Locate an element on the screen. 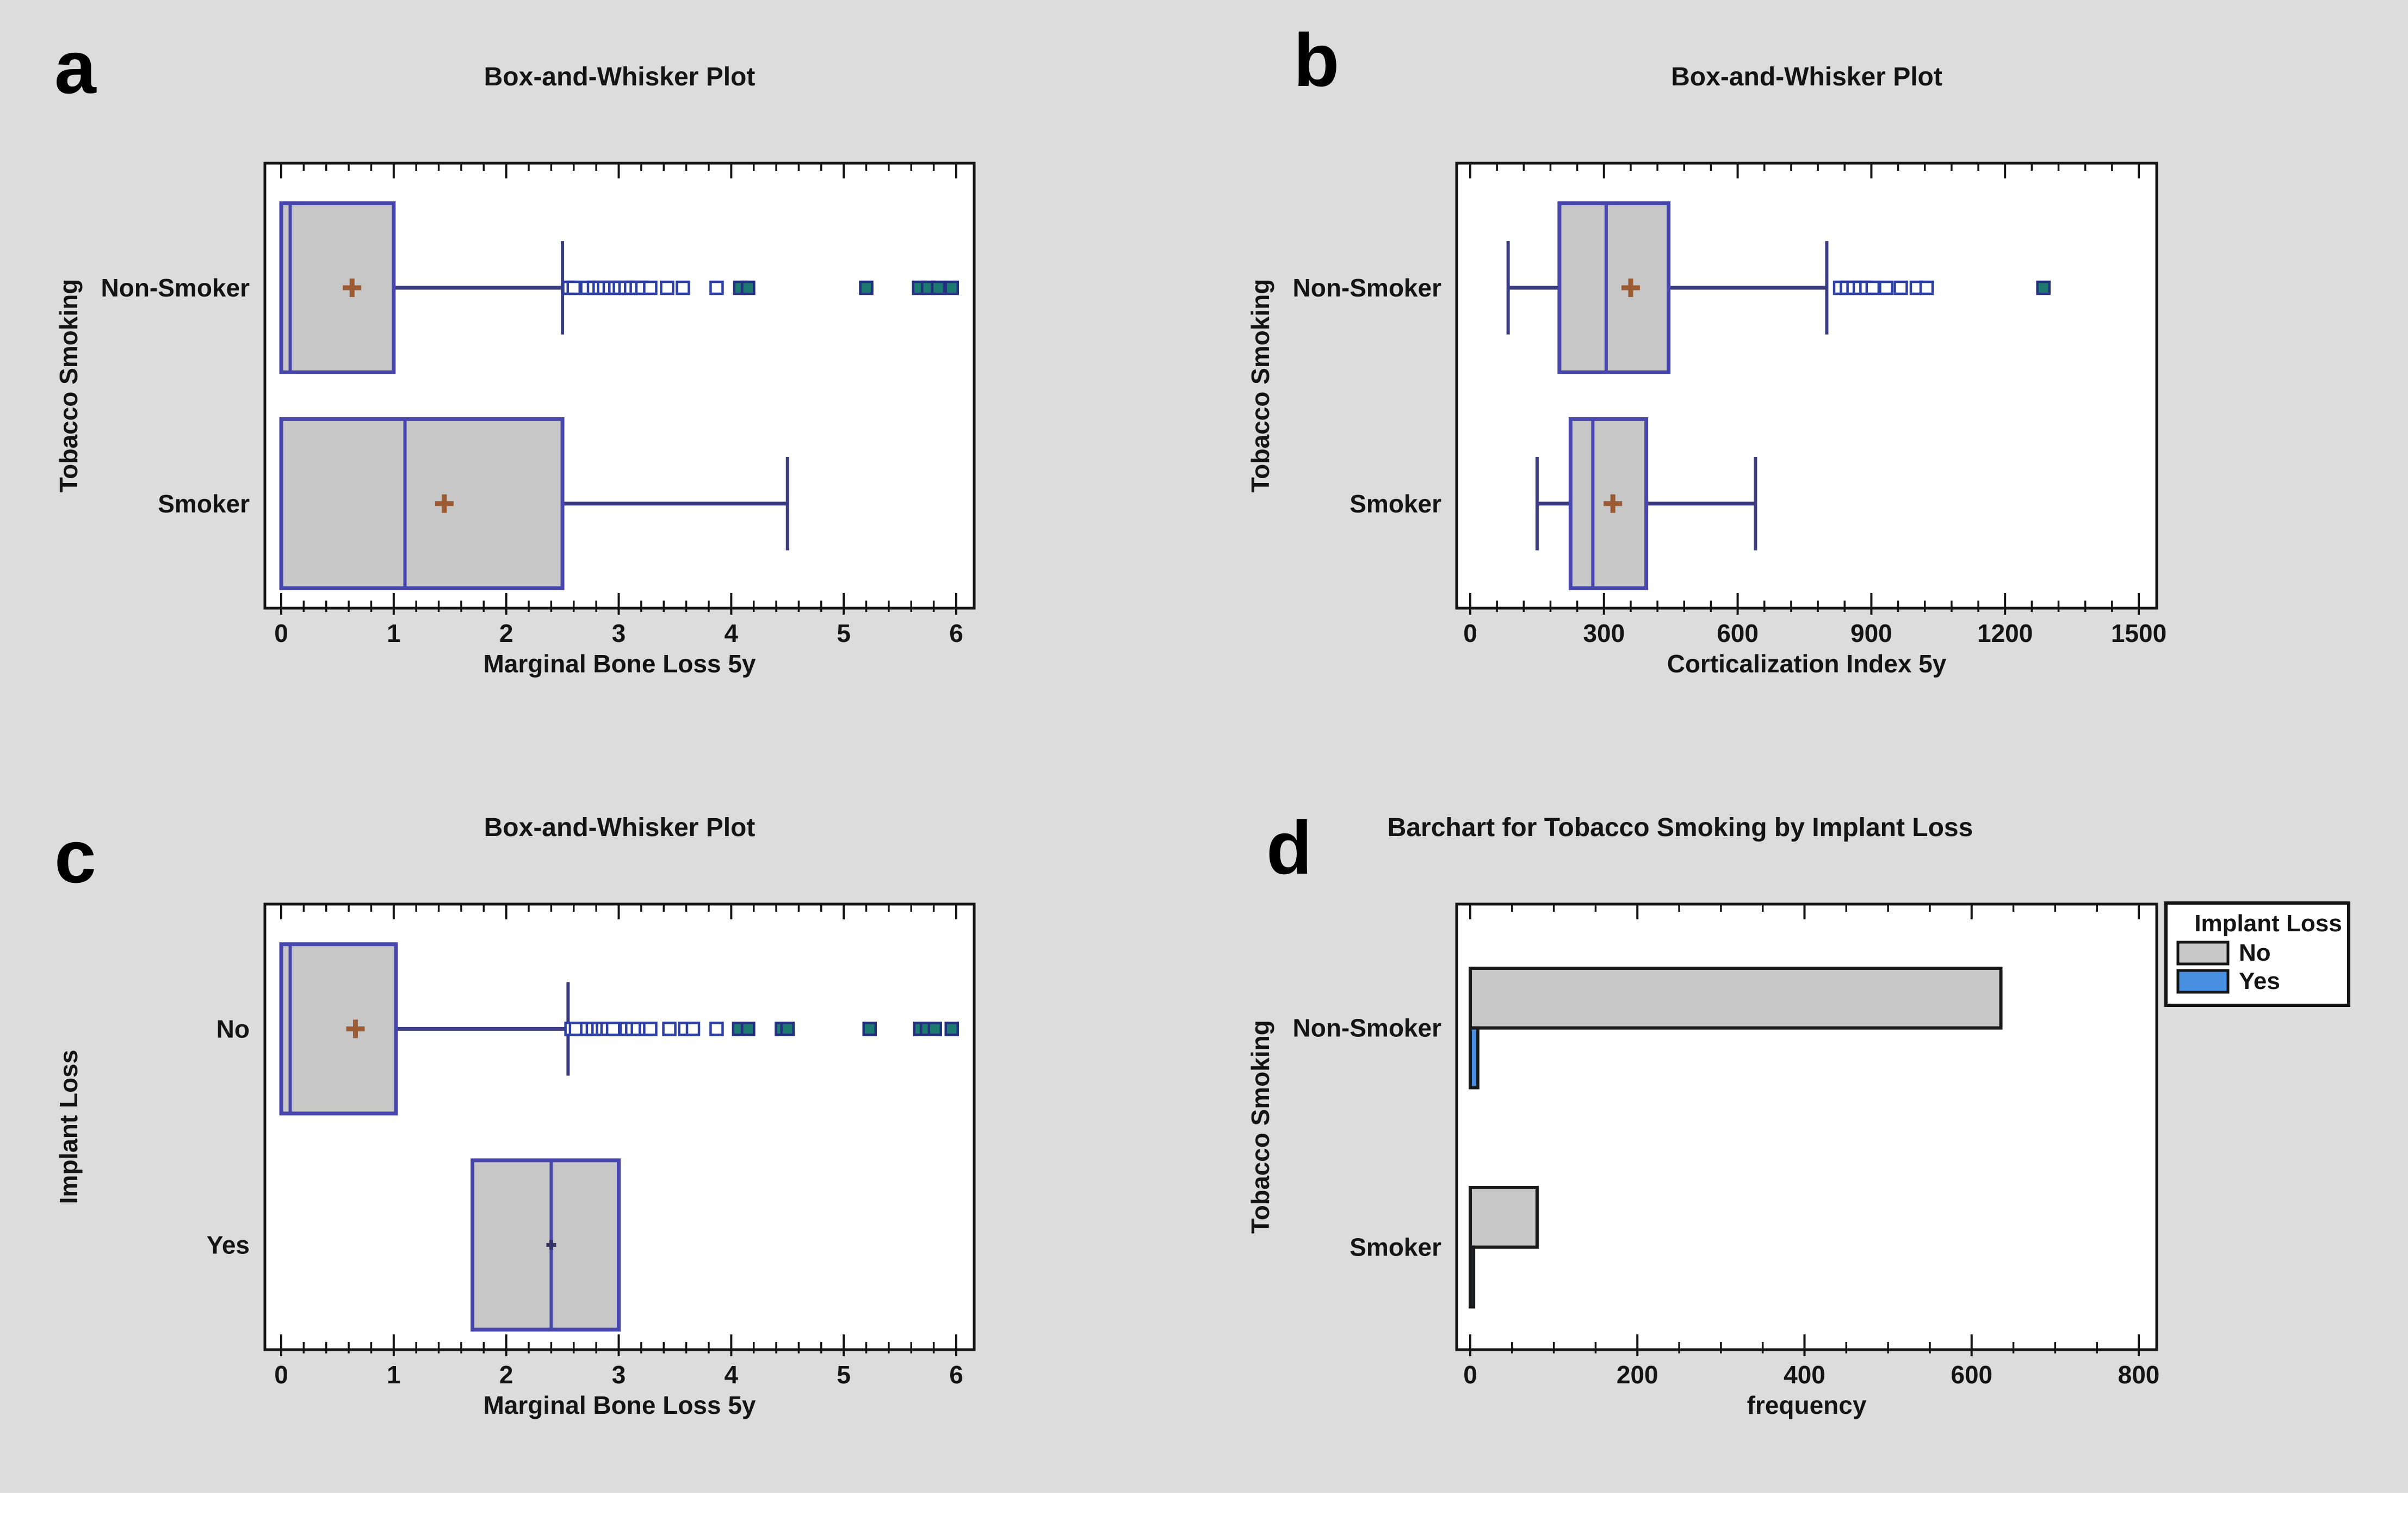 This screenshot has height=1521, width=2408. x-tick-label: 300 is located at coordinates (1604, 633).